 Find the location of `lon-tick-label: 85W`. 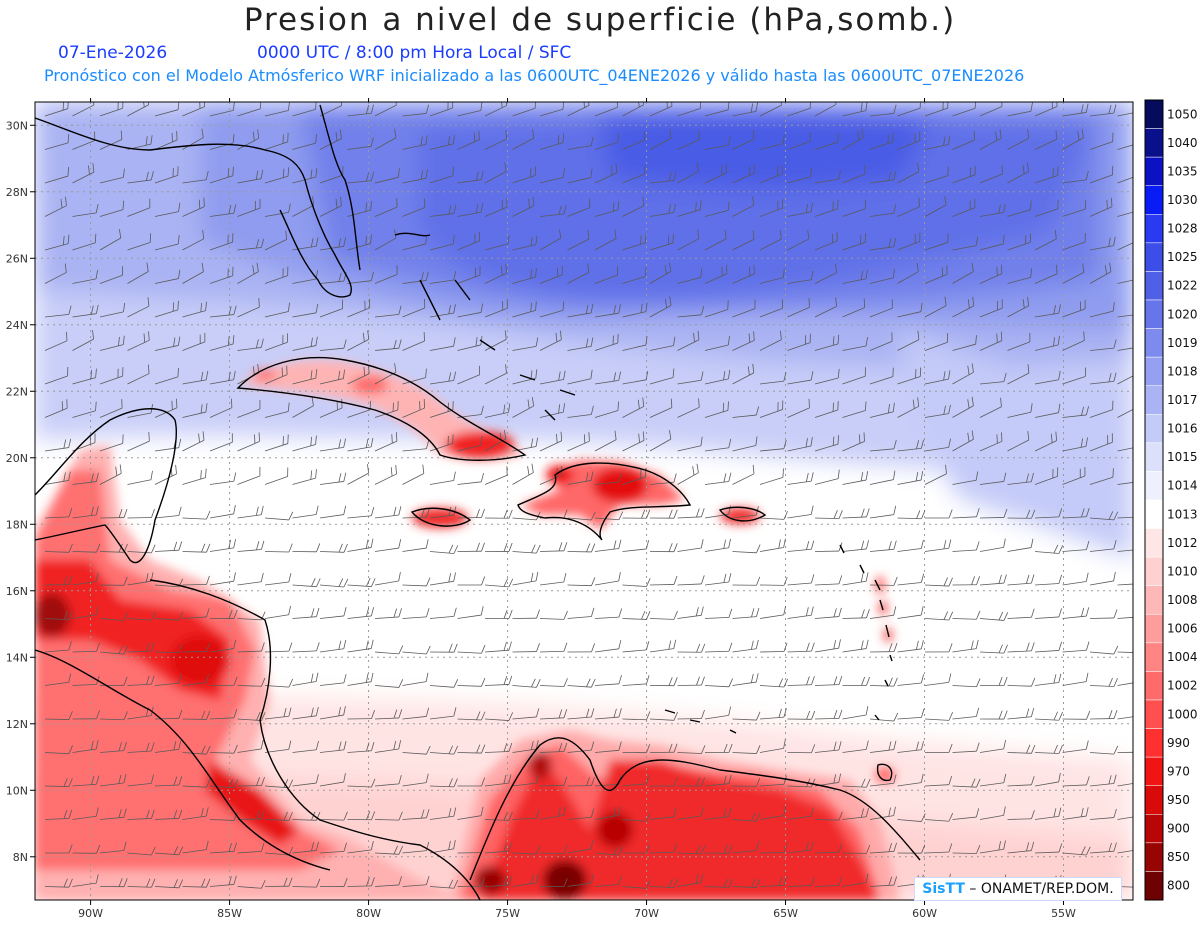

lon-tick-label: 85W is located at coordinates (229, 913).